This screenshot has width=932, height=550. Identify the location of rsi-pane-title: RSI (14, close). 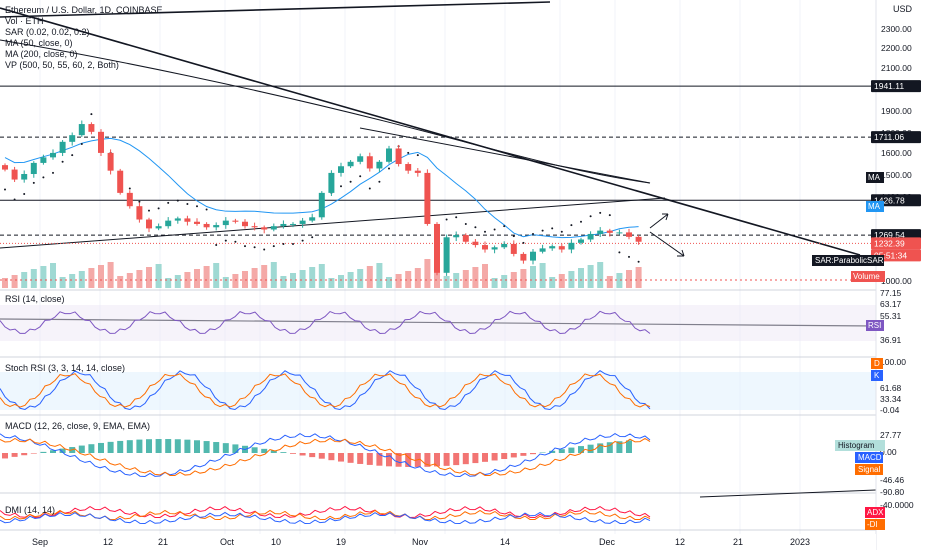
(35, 299).